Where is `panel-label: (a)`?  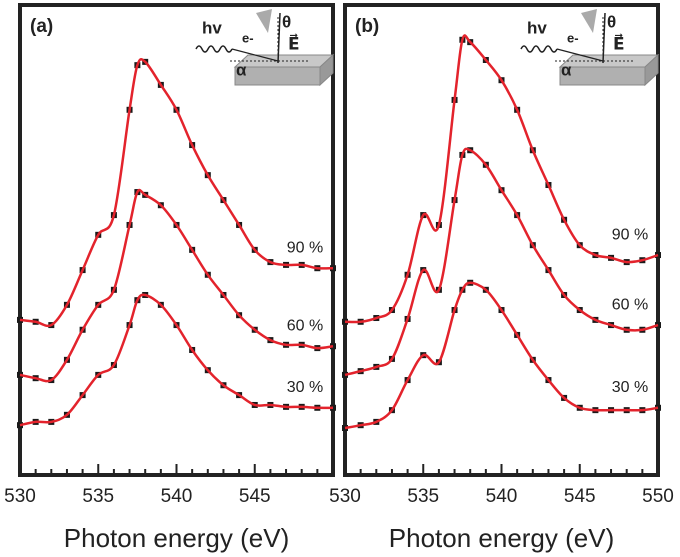
panel-label: (a) is located at coordinates (41, 26).